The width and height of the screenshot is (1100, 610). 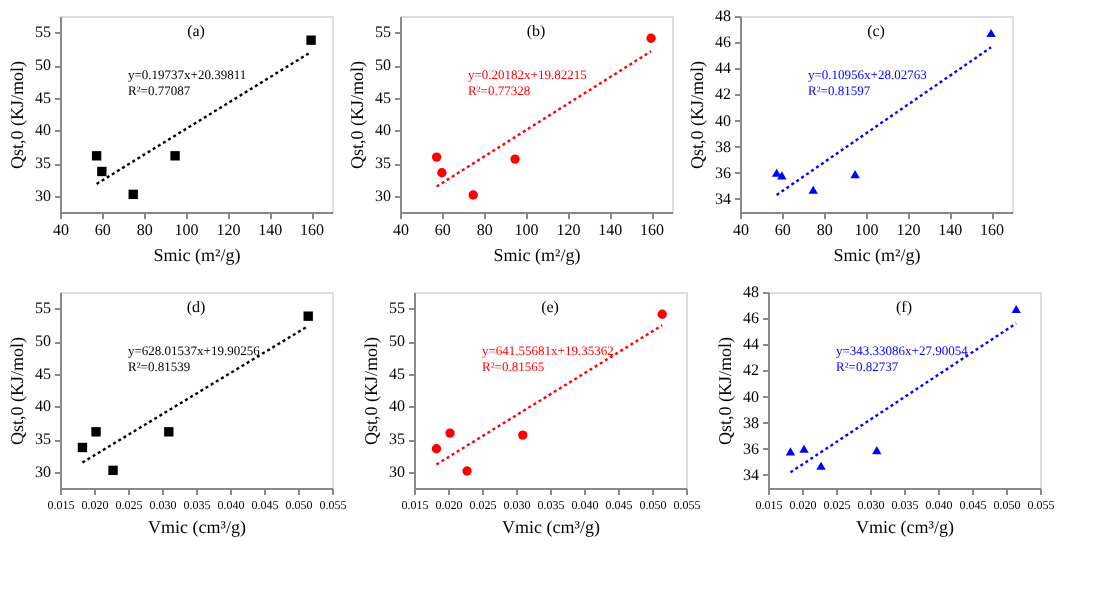 What do you see at coordinates (904, 307) in the screenshot?
I see `annotation: (f)` at bounding box center [904, 307].